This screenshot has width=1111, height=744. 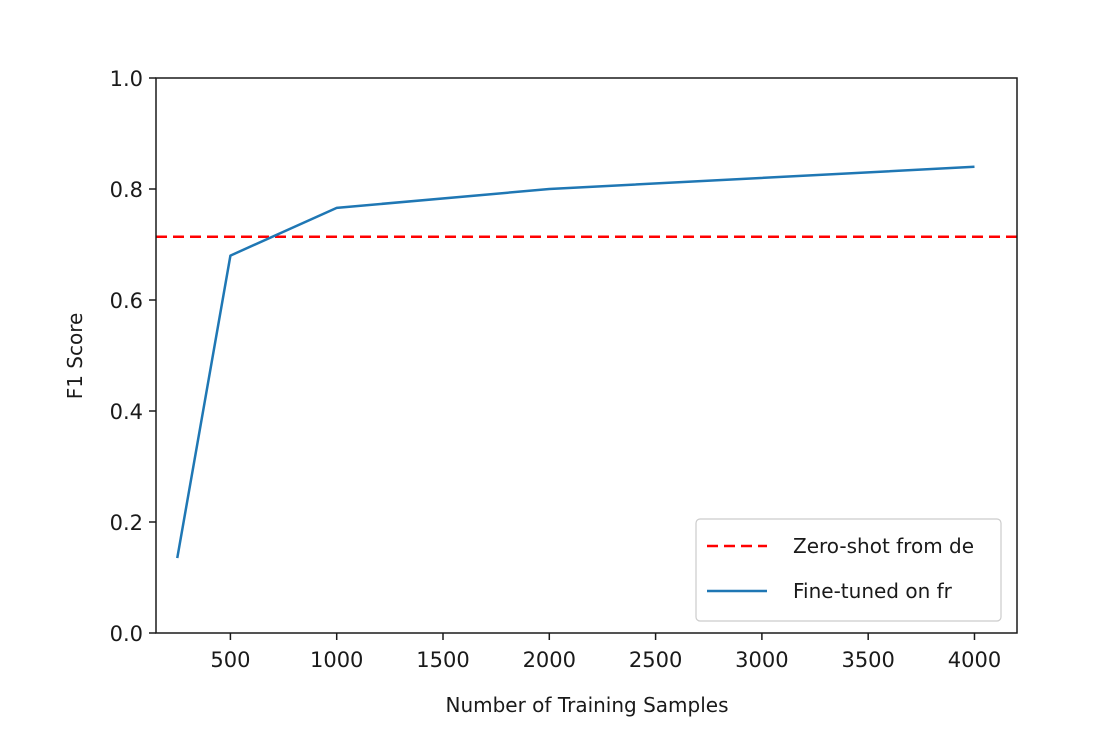 I want to click on x-tick-label: 2000, so click(x=549, y=660).